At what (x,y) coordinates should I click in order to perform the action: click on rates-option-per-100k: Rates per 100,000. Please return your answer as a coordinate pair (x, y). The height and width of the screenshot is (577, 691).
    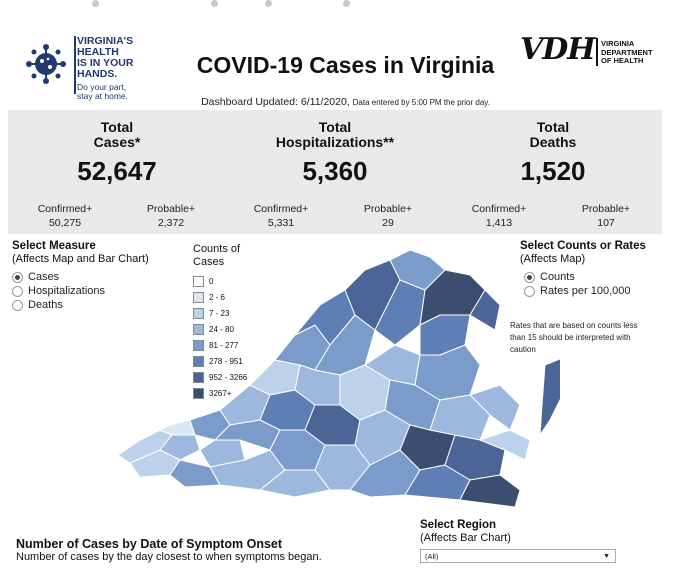
    Looking at the image, I should click on (600, 291).